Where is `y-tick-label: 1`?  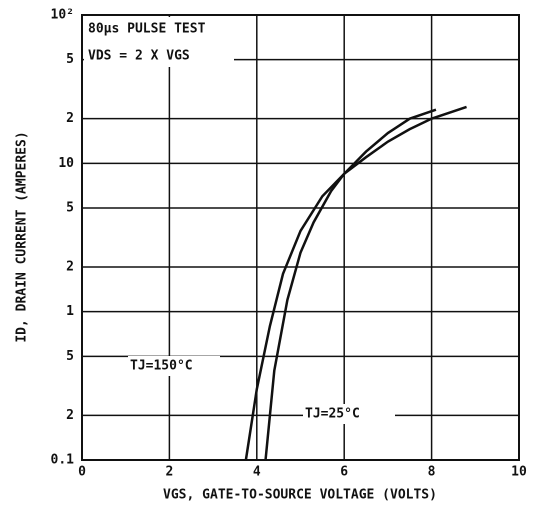 y-tick-label: 1 is located at coordinates (70, 311).